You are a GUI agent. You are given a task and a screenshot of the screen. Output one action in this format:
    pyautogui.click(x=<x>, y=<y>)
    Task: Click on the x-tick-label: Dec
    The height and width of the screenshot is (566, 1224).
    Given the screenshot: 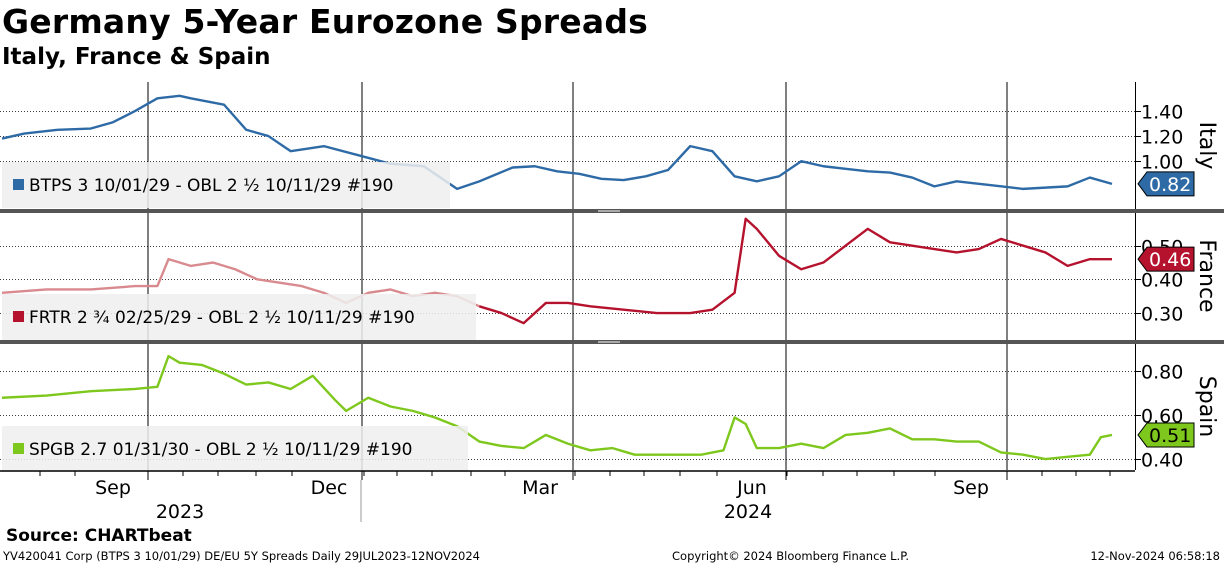 What is the action you would take?
    pyautogui.click(x=329, y=488)
    